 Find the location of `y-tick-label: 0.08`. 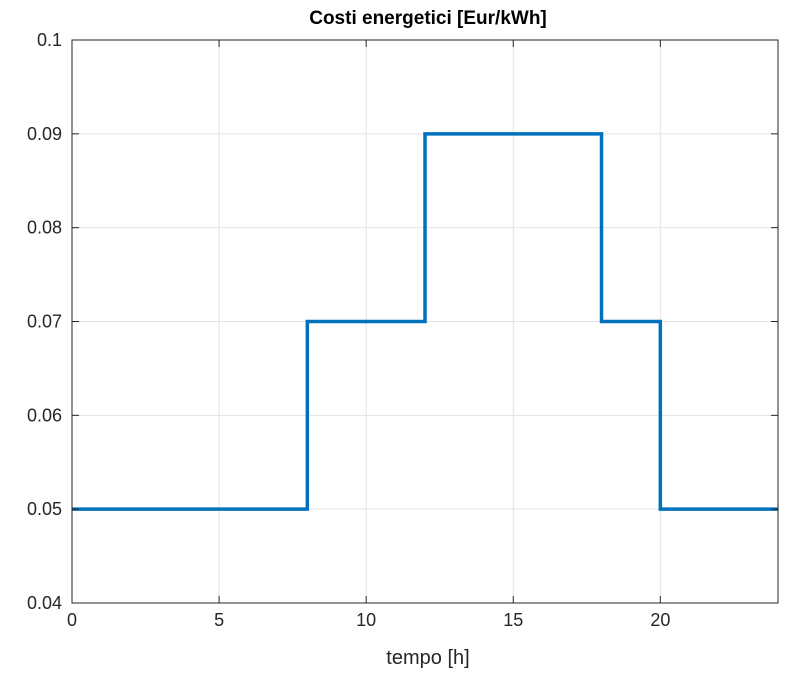

y-tick-label: 0.08 is located at coordinates (44, 228).